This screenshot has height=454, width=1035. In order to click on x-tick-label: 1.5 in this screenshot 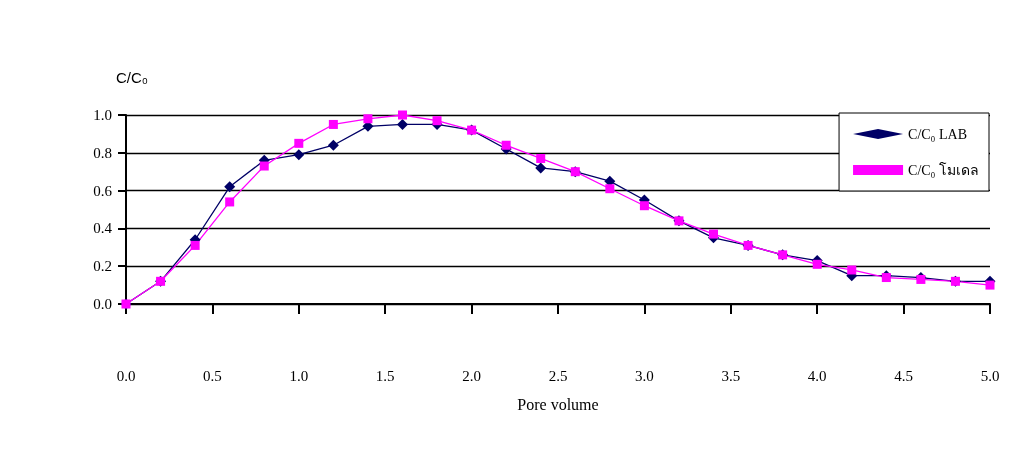, I will do `click(385, 375)`.